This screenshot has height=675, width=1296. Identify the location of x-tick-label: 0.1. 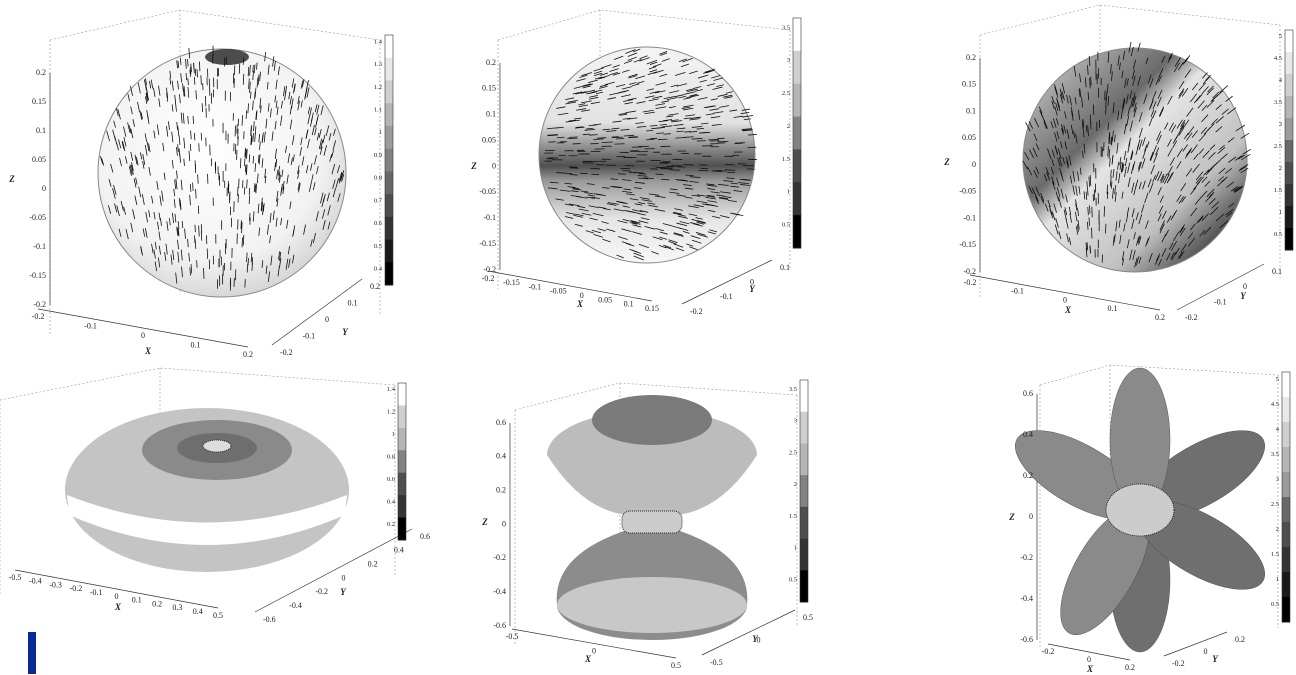
(629, 304).